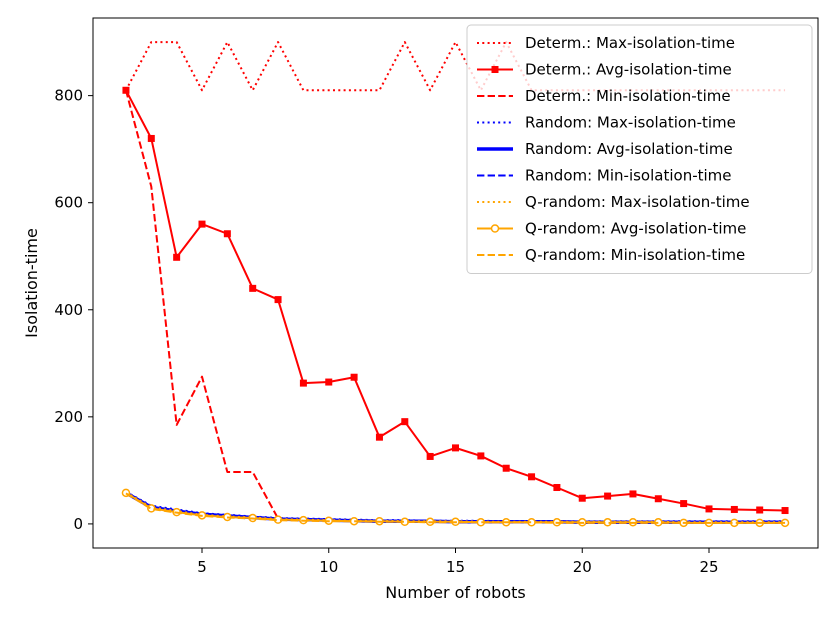  Describe the element at coordinates (328, 567) in the screenshot. I see `x-tick-label-1: 10` at that location.